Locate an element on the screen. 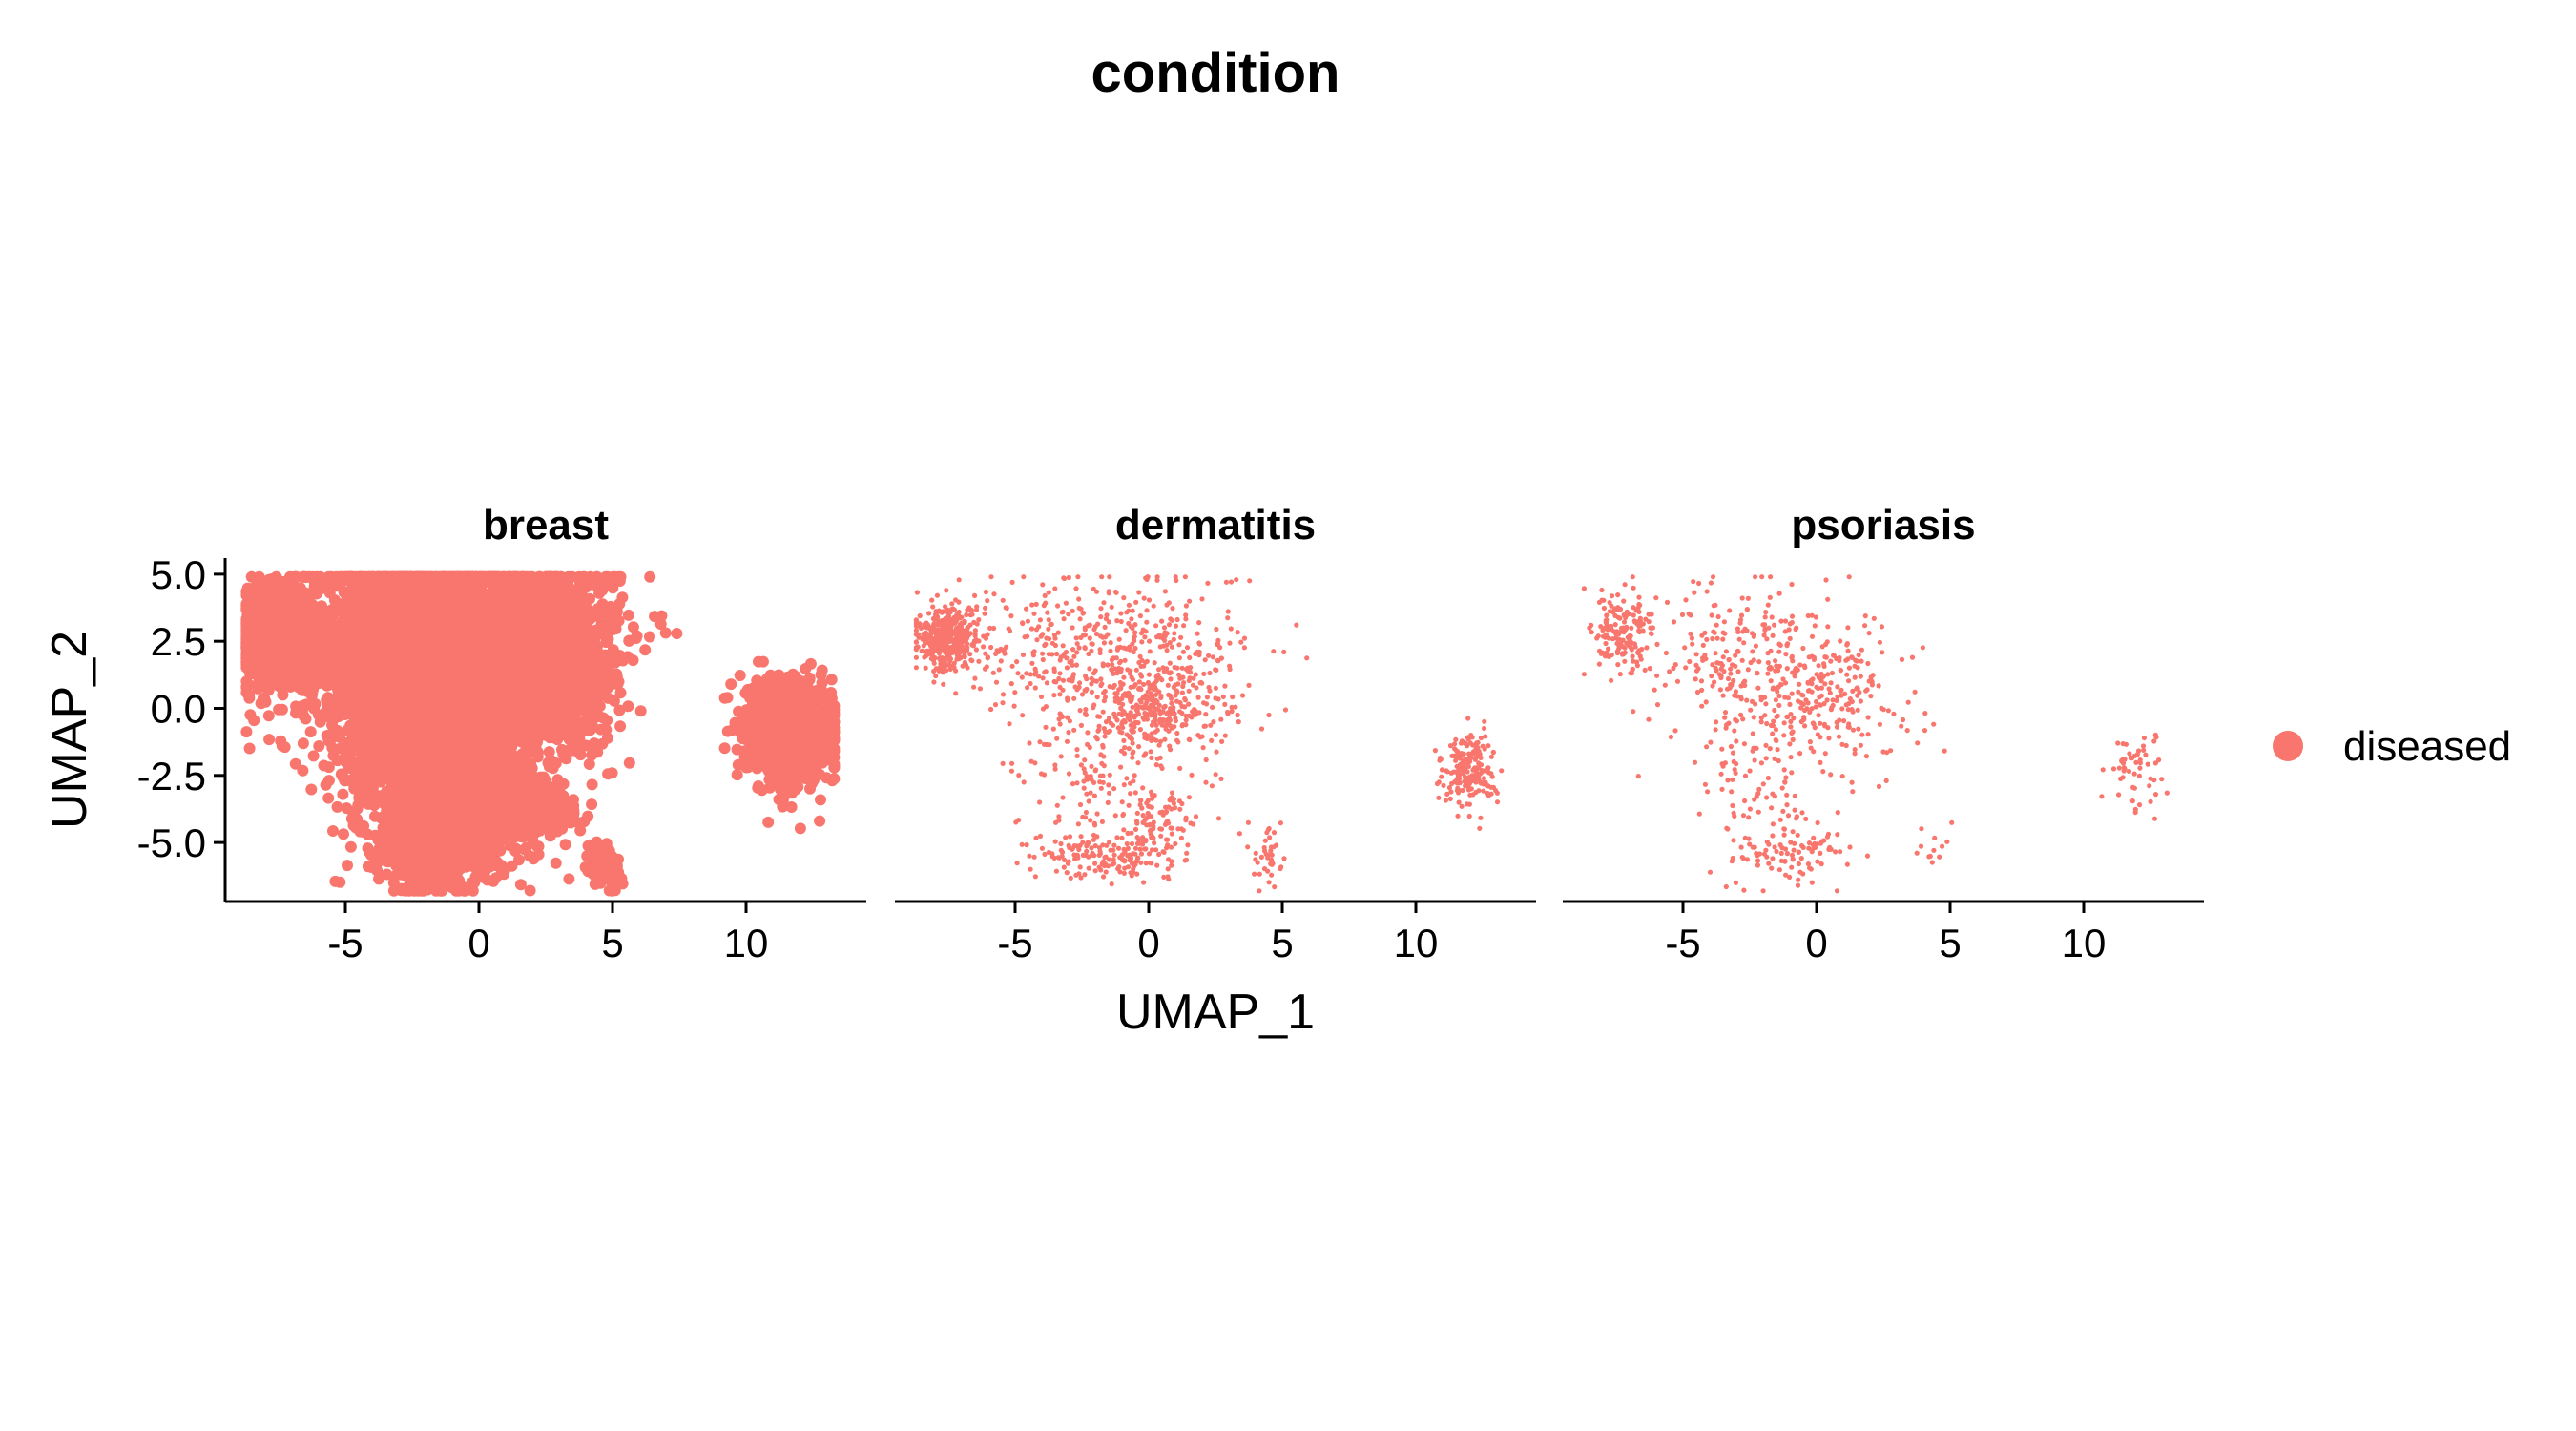 This screenshot has width=2576, height=1431. facet-breast: breast-5 0 5 105.02.50.0-2.5-5.0 is located at coordinates (501, 733).